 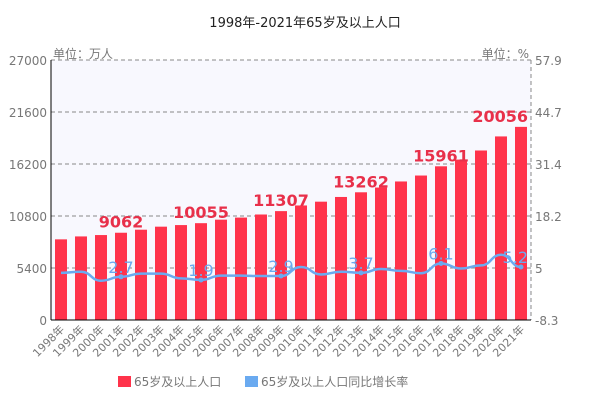 What do you see at coordinates (251, 381) in the screenshot?
I see `legend-swatch-line` at bounding box center [251, 381].